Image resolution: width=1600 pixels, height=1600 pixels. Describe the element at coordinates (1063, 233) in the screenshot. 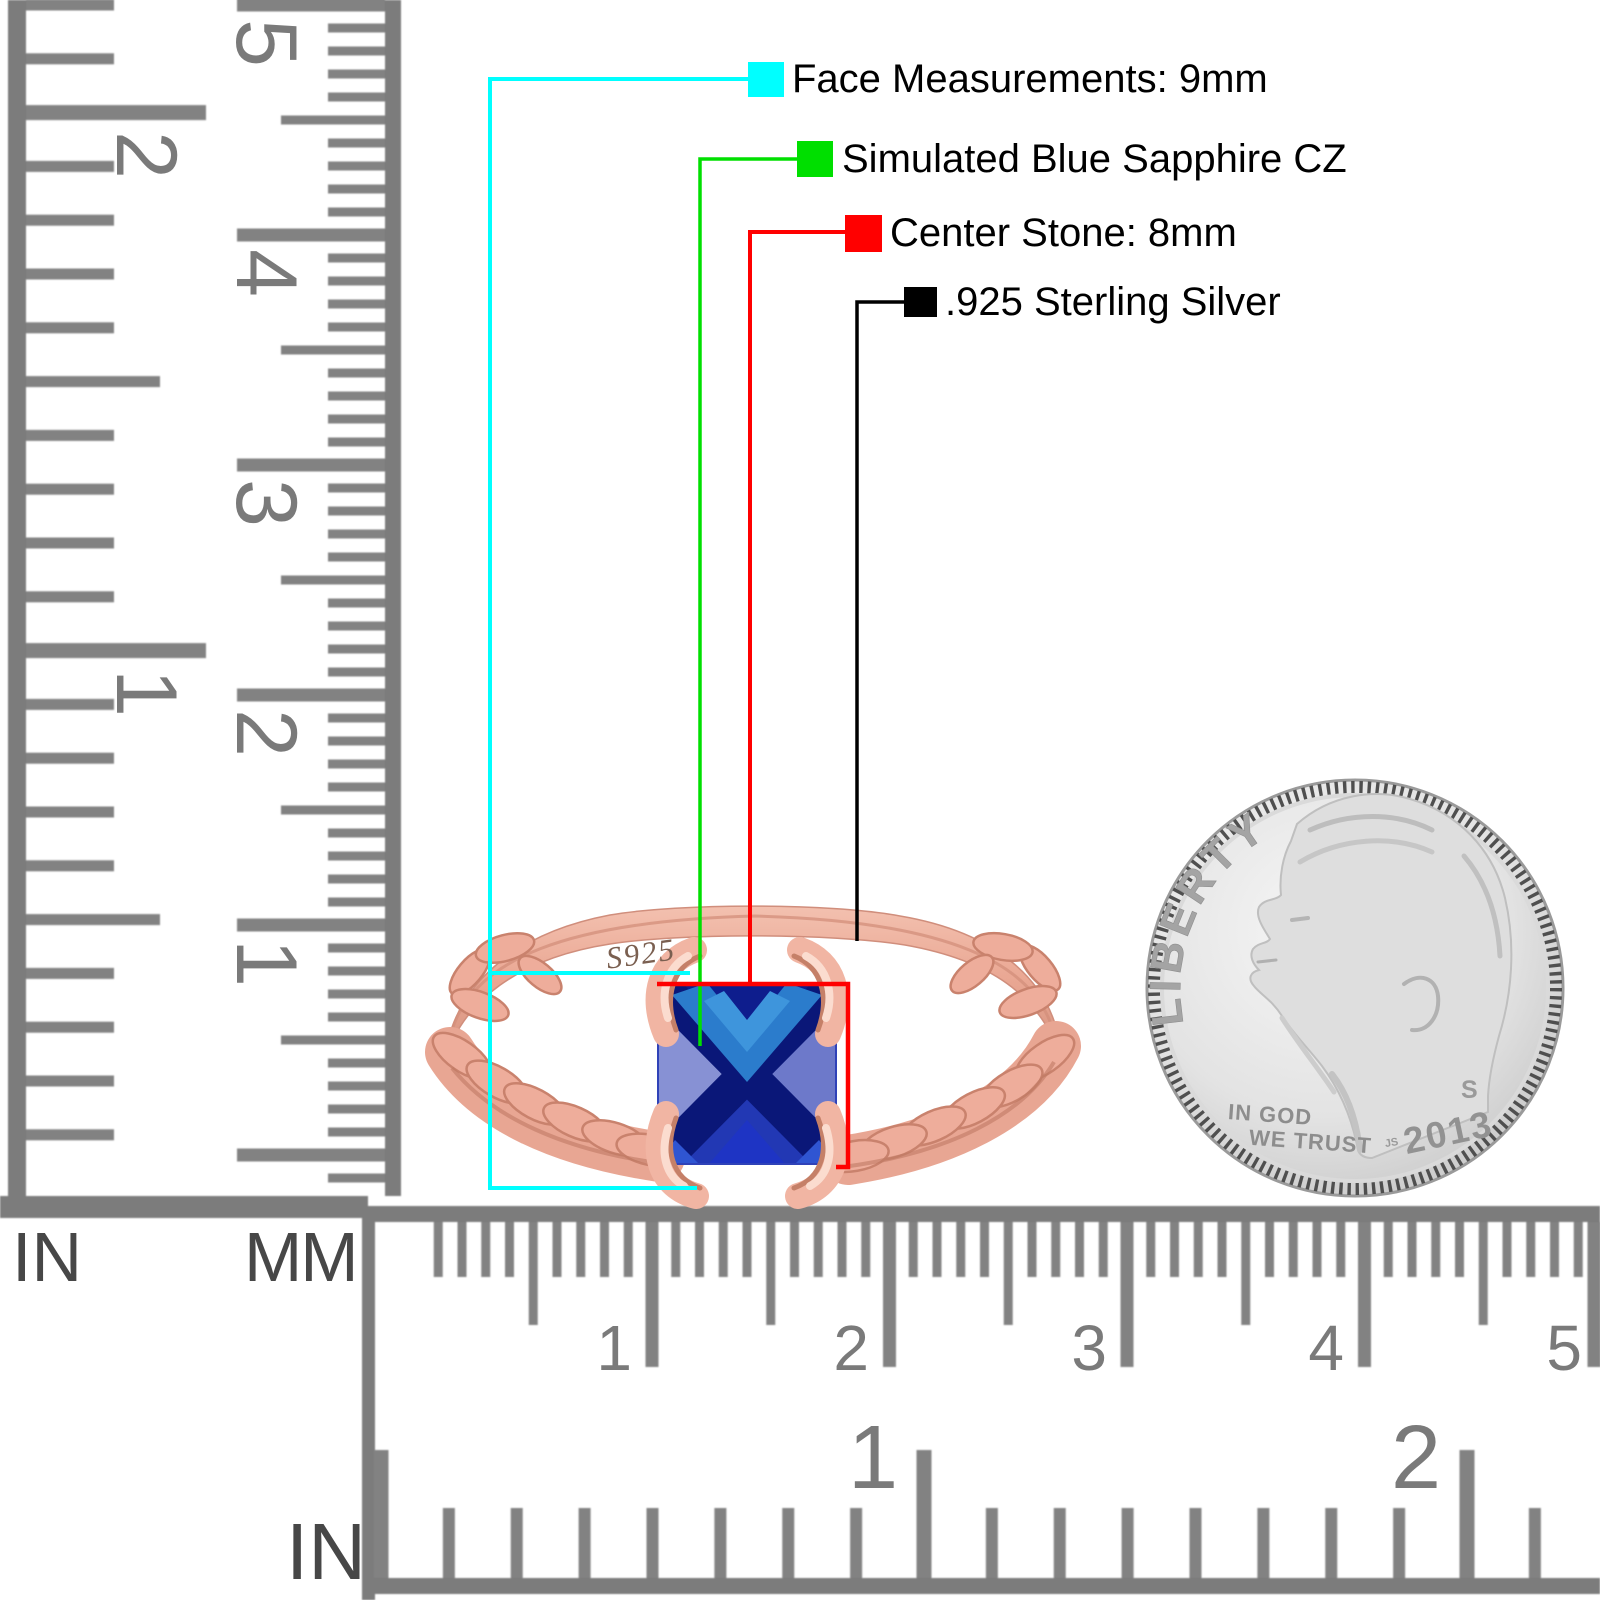

I see `callout-label-center-stone: Center Stone: 8mm` at that location.